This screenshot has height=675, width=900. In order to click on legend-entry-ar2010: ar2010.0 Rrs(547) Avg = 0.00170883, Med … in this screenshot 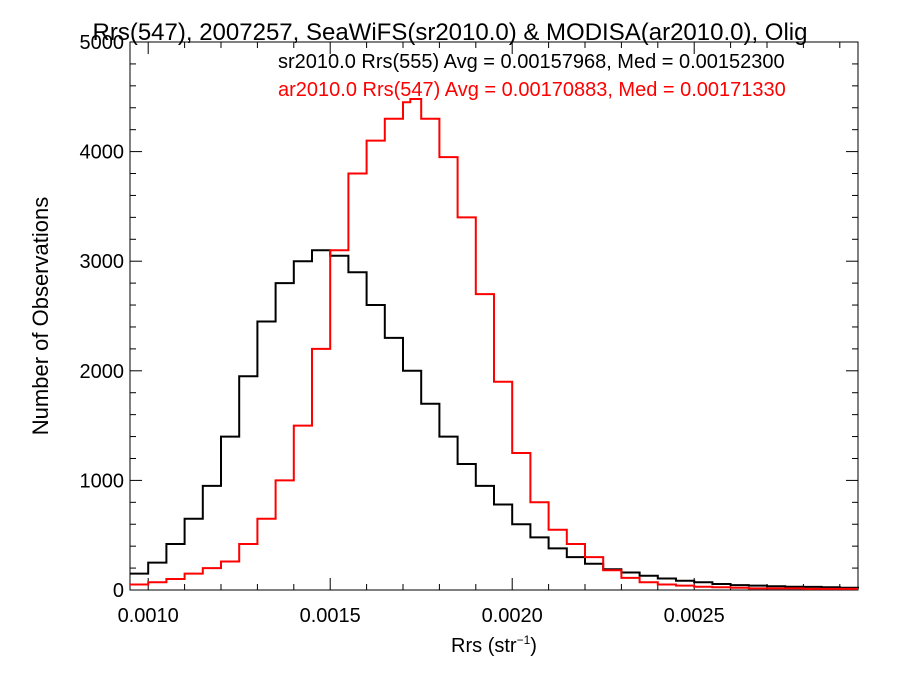, I will do `click(532, 90)`.